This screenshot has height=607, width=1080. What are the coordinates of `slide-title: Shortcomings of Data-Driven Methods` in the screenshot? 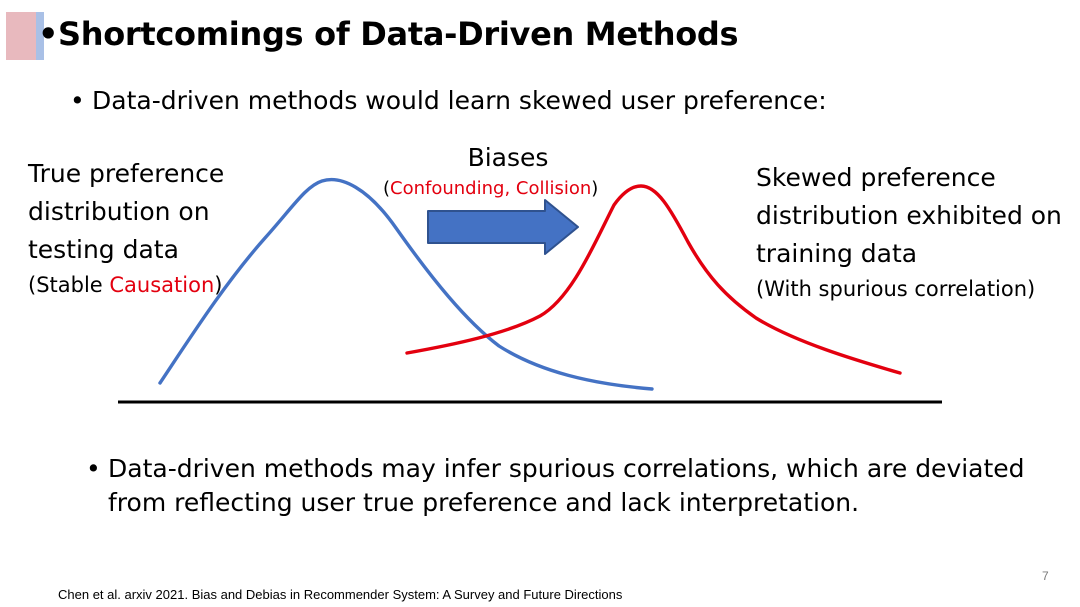 It's located at (398, 34).